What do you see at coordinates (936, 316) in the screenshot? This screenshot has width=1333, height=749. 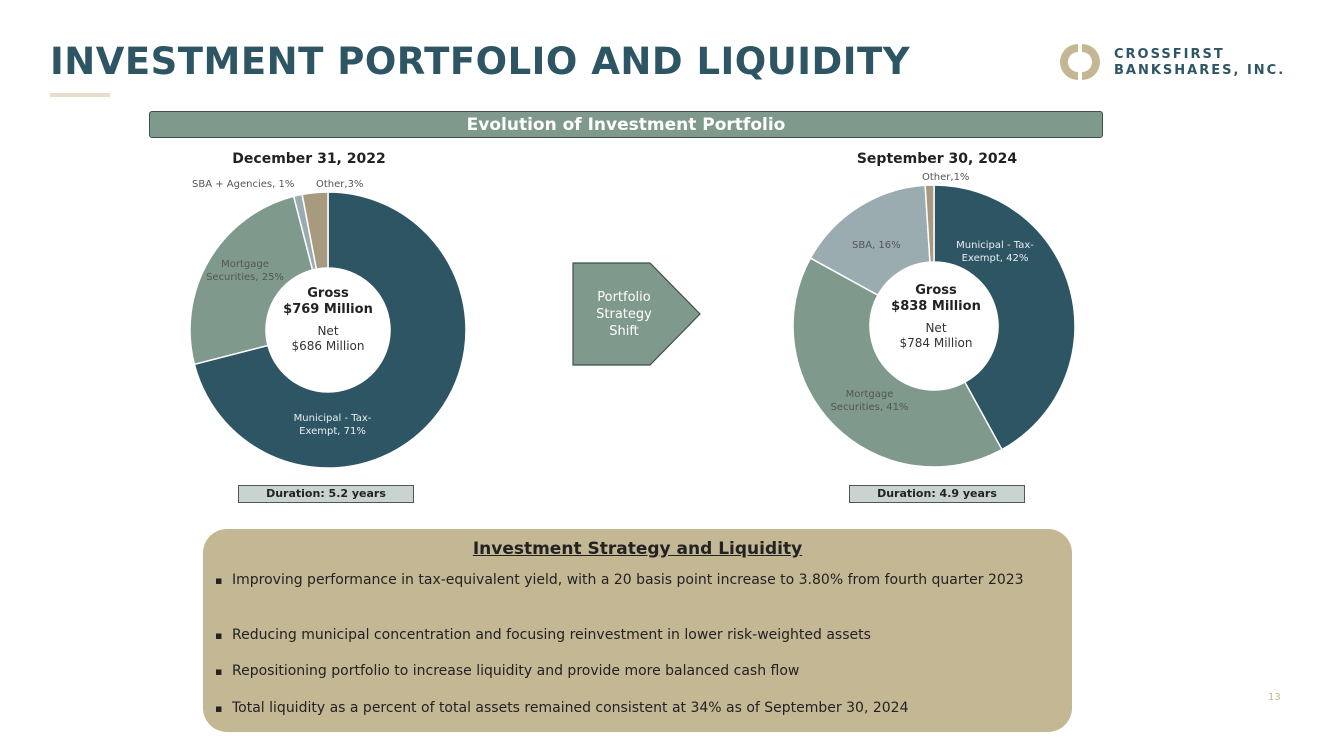 I see `center-right: Gross $838 Million Net $784 Million` at bounding box center [936, 316].